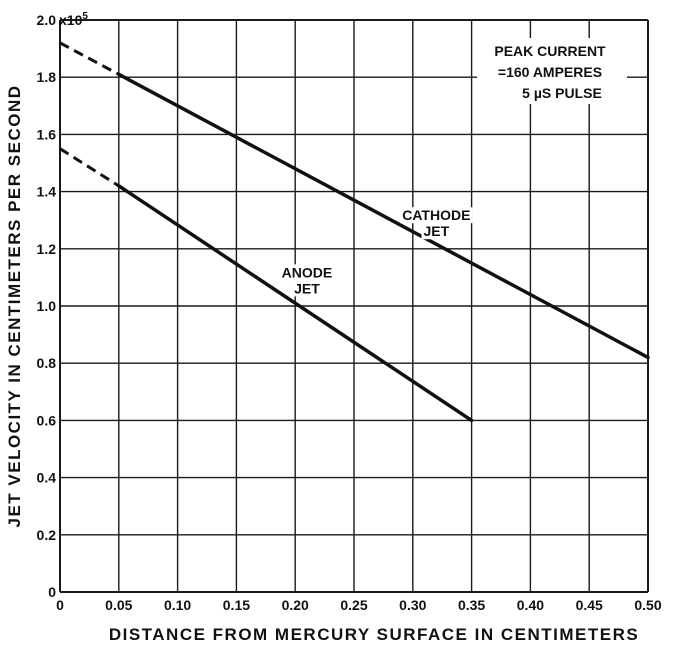 This screenshot has height=647, width=685. I want to click on y-tick-label: 0.4, so click(47, 478).